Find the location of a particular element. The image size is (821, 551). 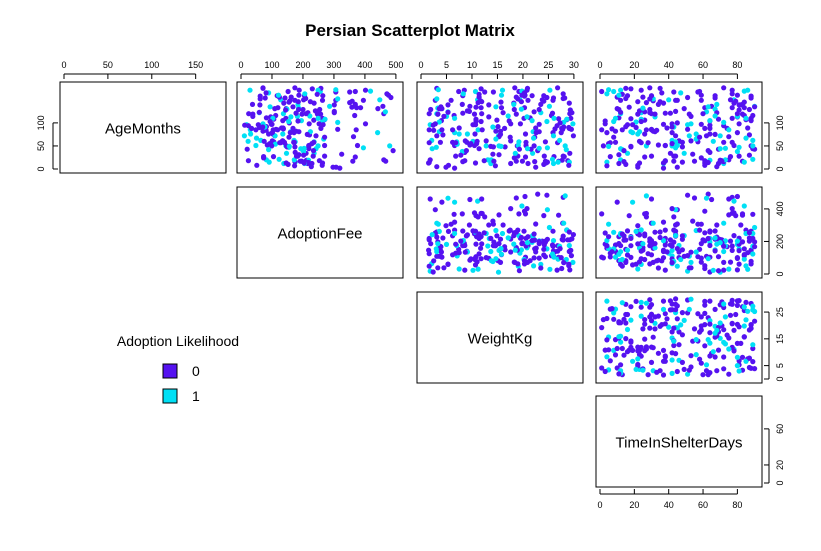

variable-label: TimeInShelterDays is located at coordinates (679, 443).